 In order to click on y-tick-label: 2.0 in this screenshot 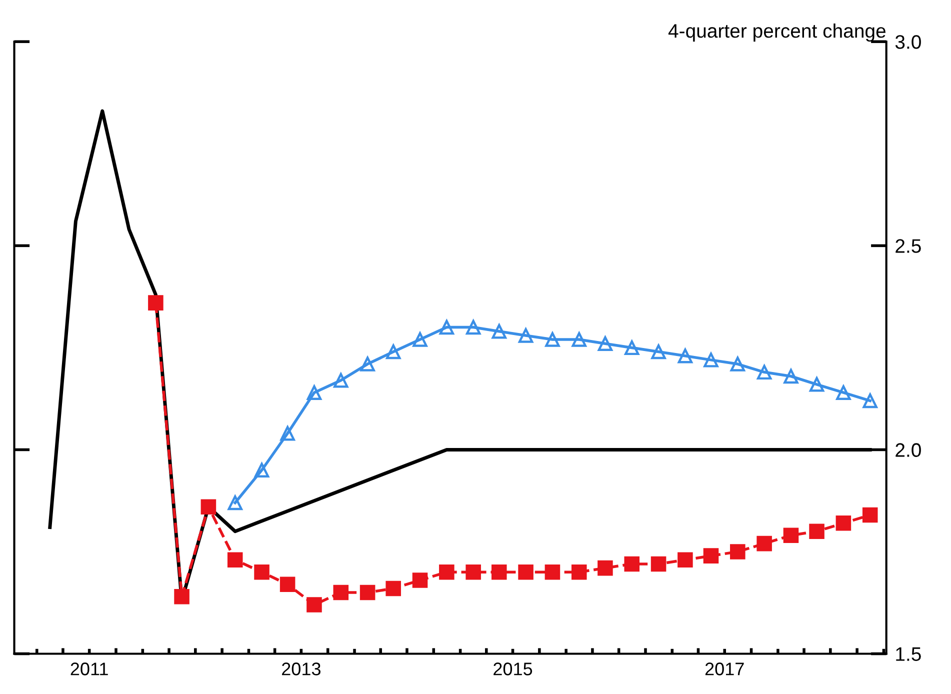, I will do `click(908, 450)`.